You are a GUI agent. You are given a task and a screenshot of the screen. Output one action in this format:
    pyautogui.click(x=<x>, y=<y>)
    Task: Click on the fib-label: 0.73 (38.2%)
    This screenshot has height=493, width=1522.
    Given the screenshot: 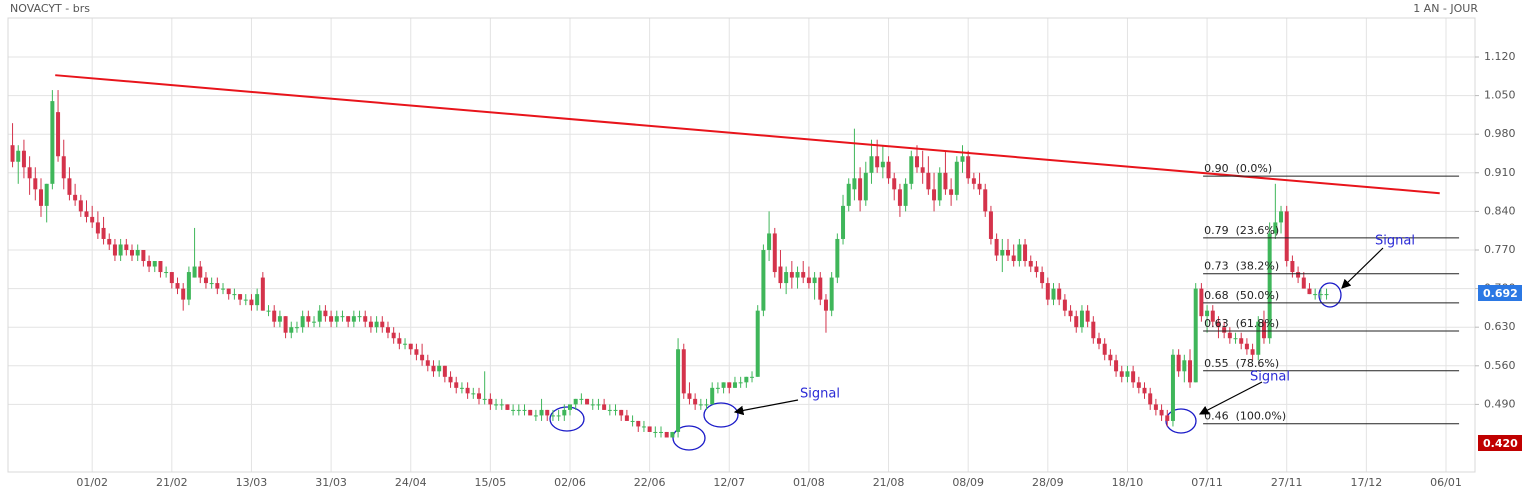 What is the action you would take?
    pyautogui.click(x=1241, y=266)
    